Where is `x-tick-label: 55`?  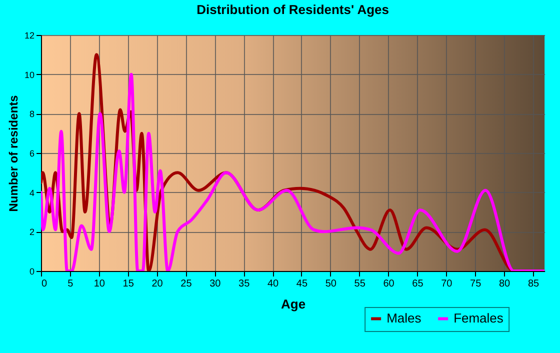
x-tick-label: 55 is located at coordinates (360, 284).